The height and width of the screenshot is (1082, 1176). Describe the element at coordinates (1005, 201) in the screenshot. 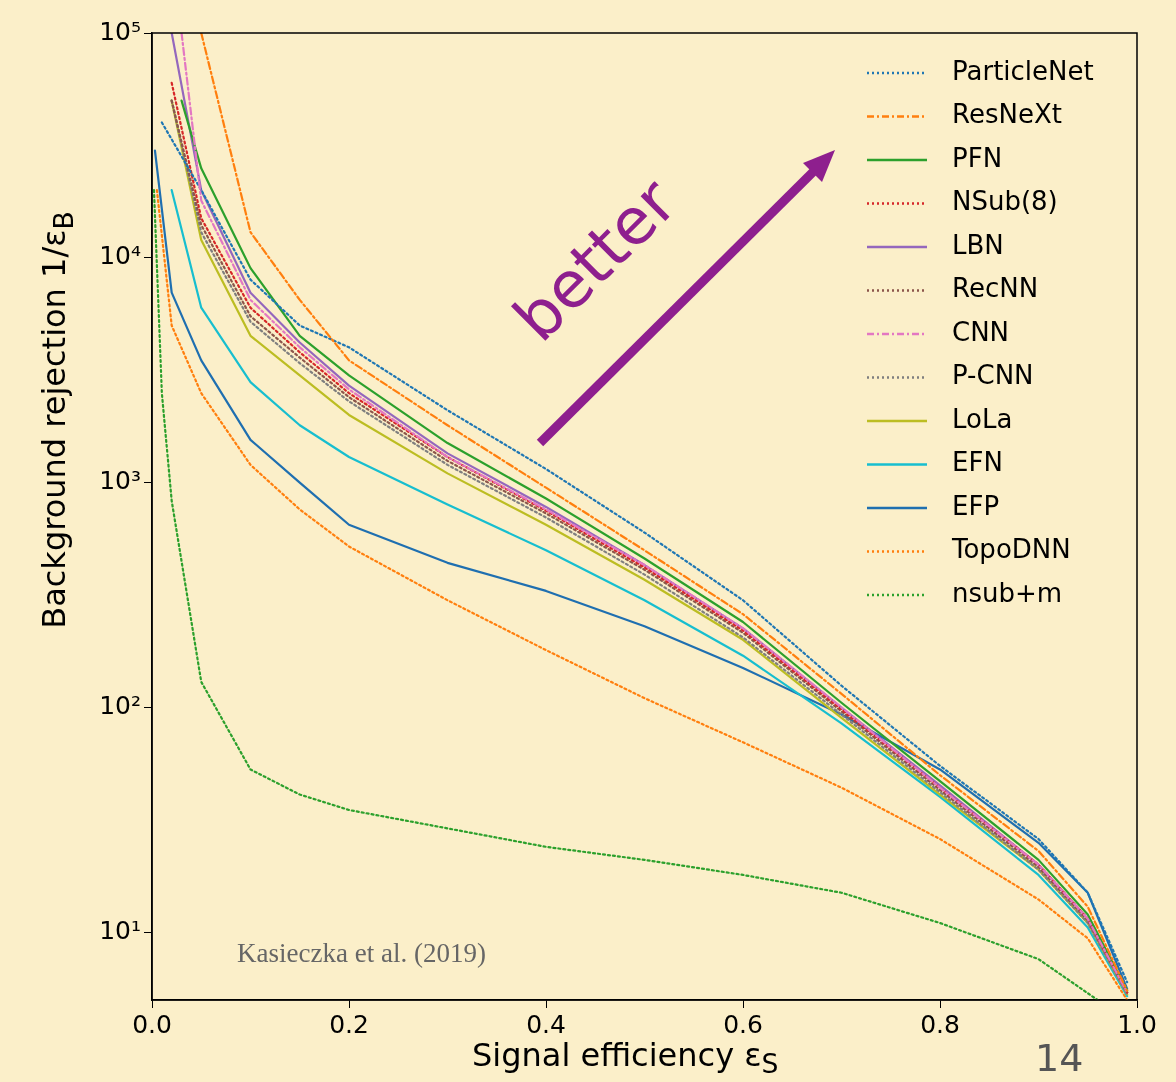

I see `legend-label: NSub(8)` at that location.